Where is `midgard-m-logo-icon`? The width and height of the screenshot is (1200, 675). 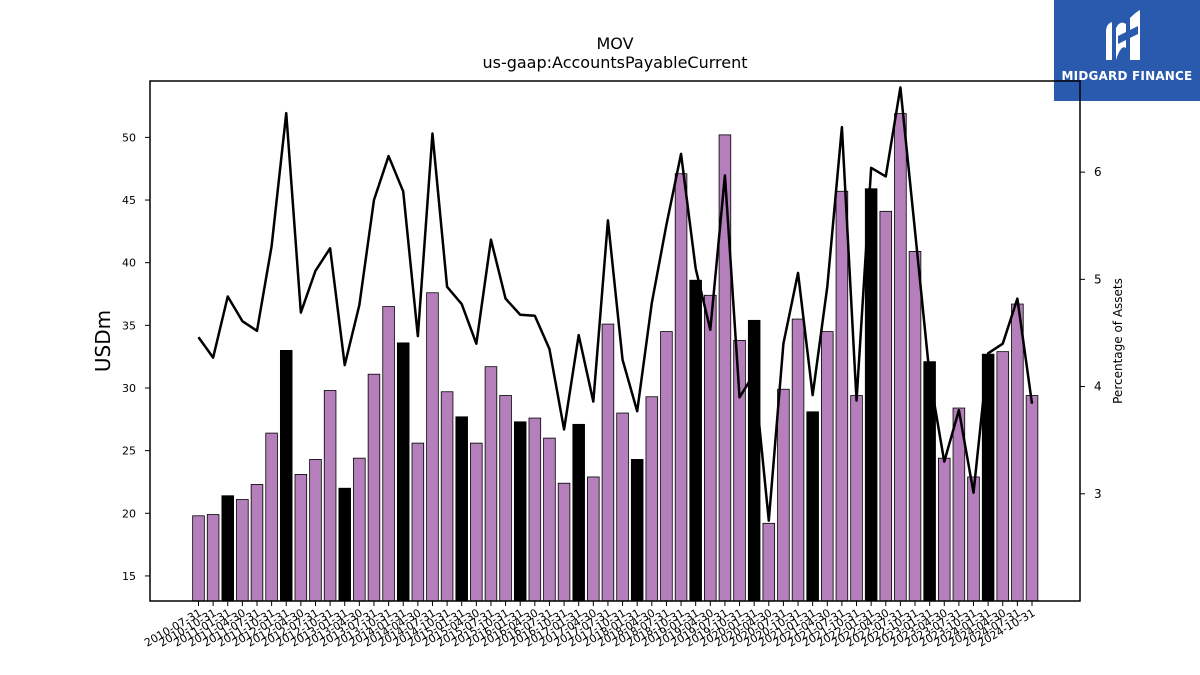
midgard-m-logo-icon is located at coordinates (1123, 35).